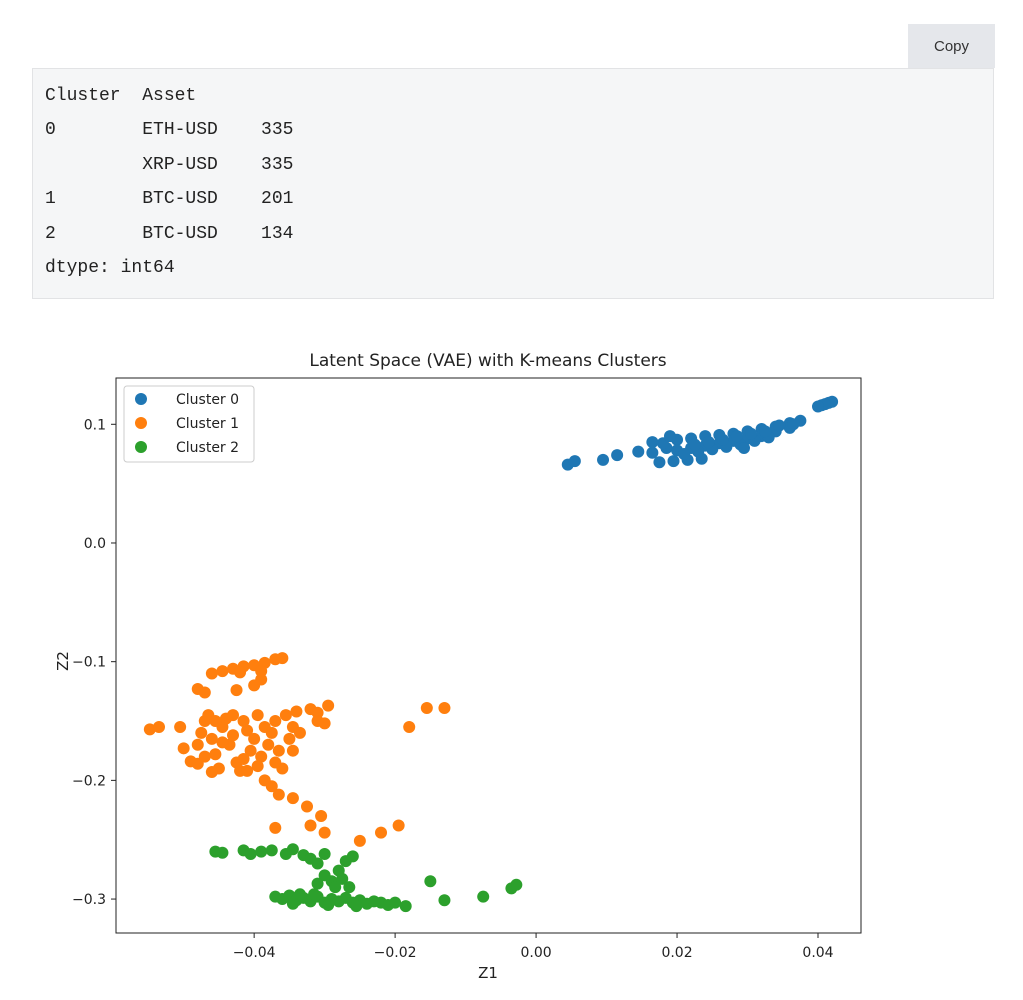 The image size is (1023, 1000). I want to click on y-tick-label: −0.2, so click(89, 781).